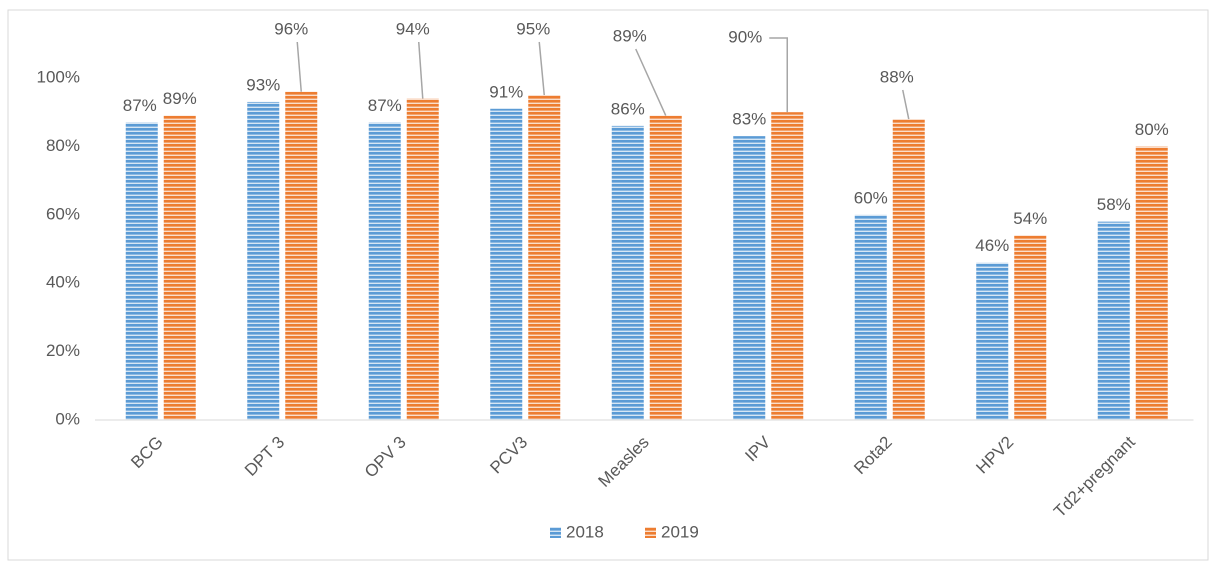 The image size is (1216, 565). I want to click on x-tick-label: DPT 3, so click(264, 456).